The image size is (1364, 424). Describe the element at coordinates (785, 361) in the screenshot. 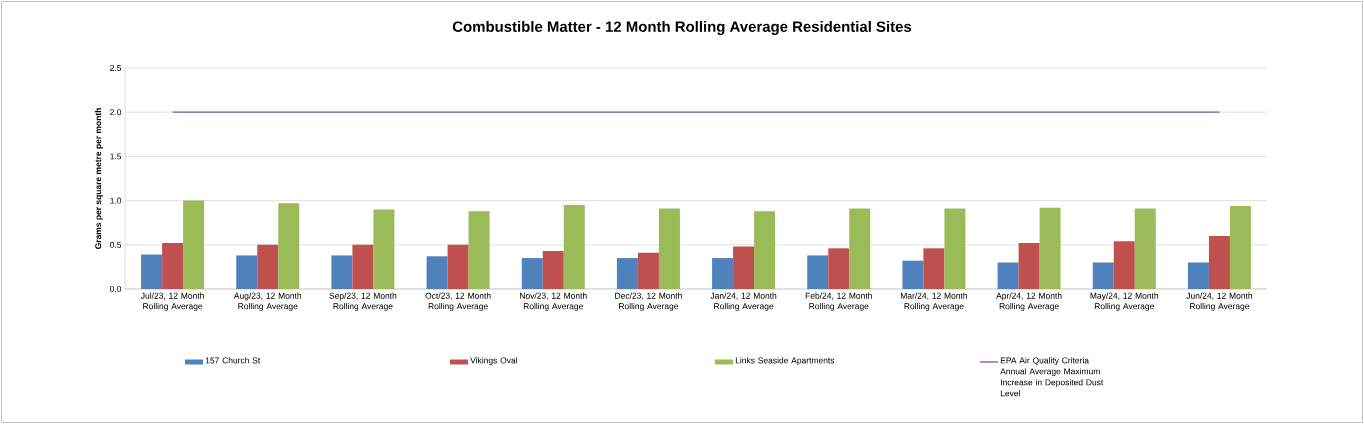

I see `legend-label: Links Seaside Apartments` at that location.